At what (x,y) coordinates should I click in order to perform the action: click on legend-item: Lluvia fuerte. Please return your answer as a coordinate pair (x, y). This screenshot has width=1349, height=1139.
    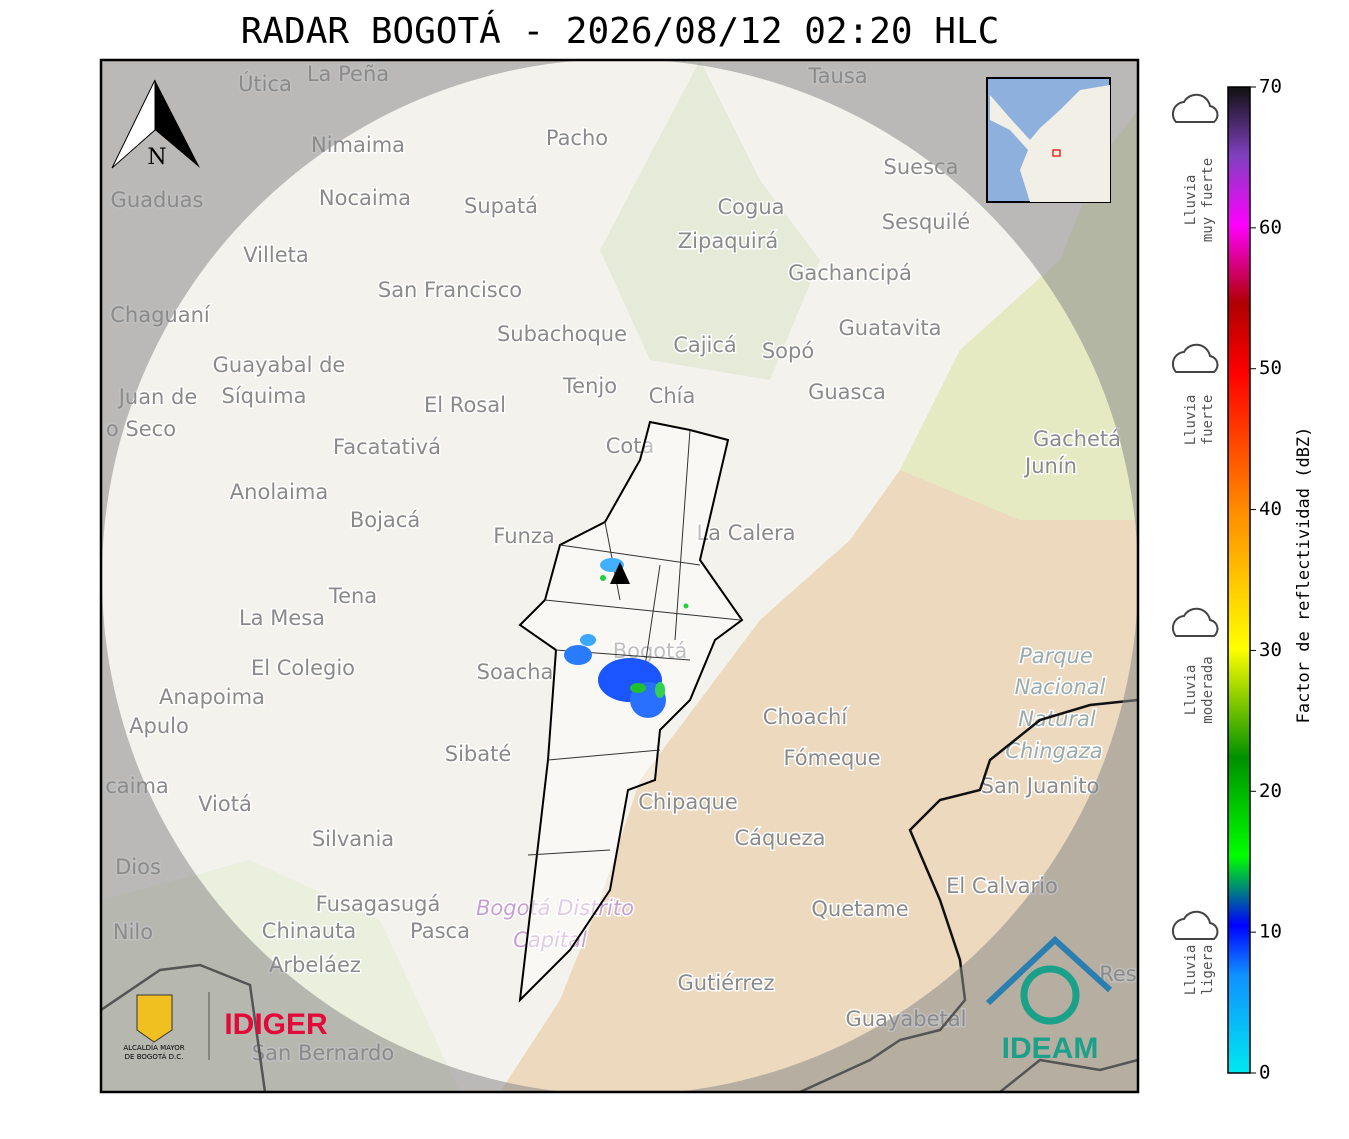
    Looking at the image, I should click on (1195, 394).